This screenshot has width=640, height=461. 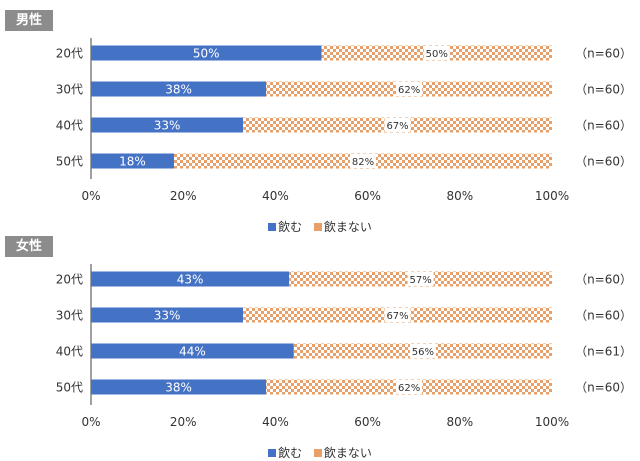 I want to click on male-legend: 飲む 飲まない, so click(x=320, y=226).